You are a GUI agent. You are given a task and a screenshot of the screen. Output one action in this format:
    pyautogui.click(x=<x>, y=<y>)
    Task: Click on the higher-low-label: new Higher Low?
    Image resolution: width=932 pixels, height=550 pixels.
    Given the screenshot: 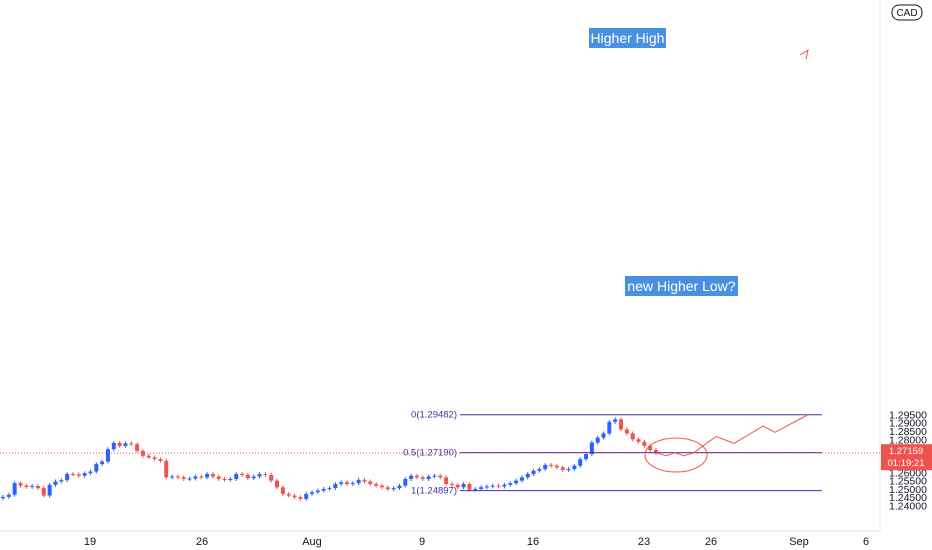 What is the action you would take?
    pyautogui.click(x=681, y=286)
    